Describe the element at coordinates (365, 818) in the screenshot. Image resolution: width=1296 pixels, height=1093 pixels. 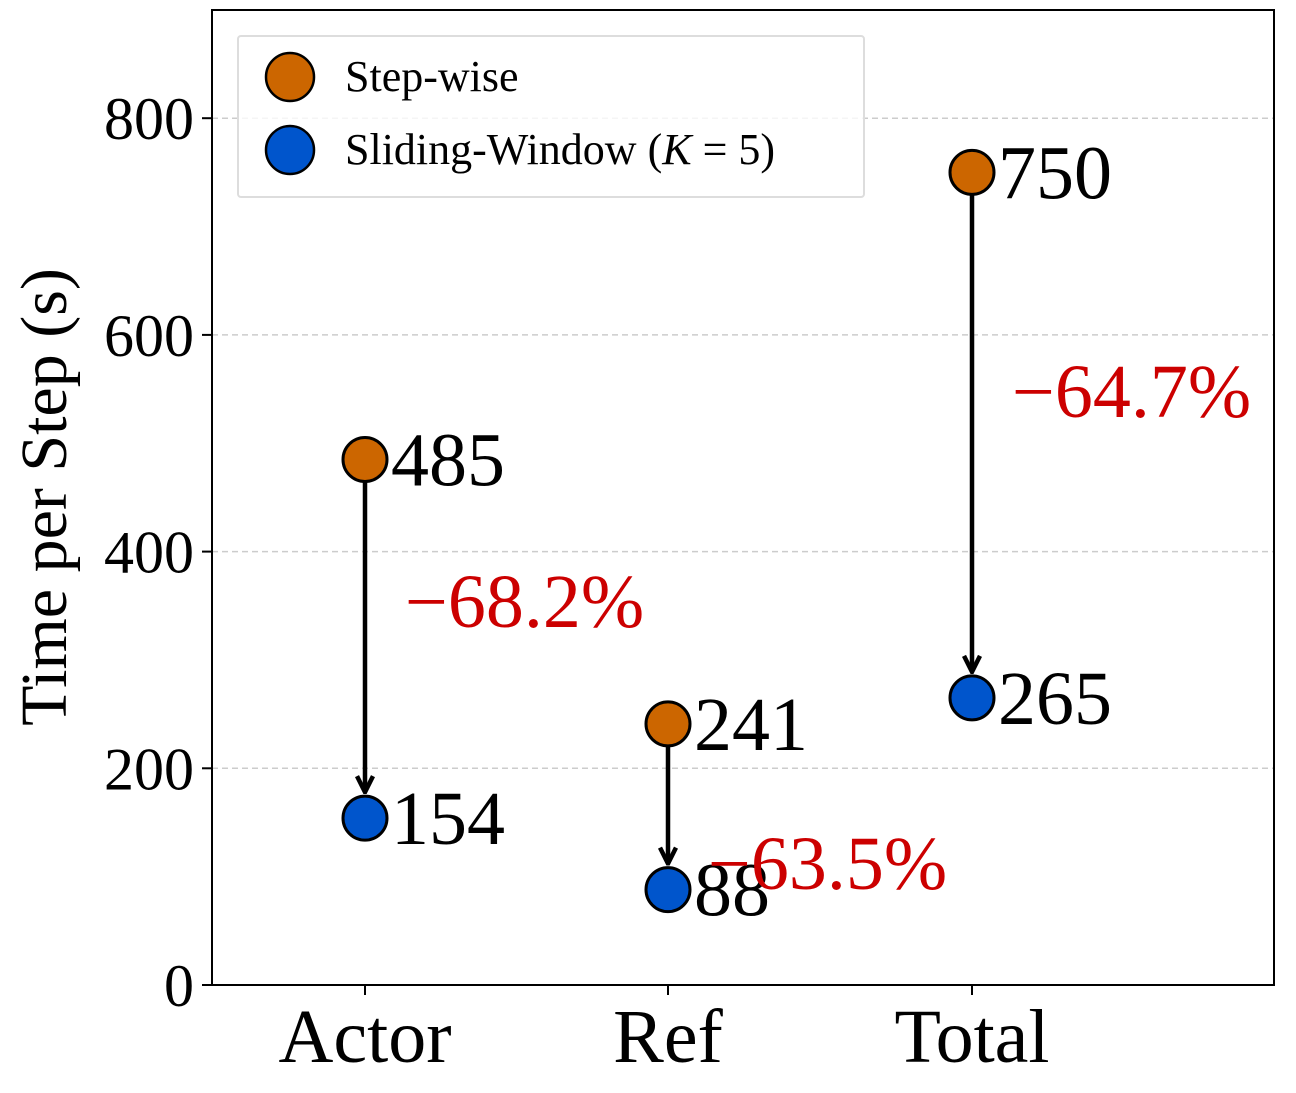
I see `sliding-window-point-actor` at that location.